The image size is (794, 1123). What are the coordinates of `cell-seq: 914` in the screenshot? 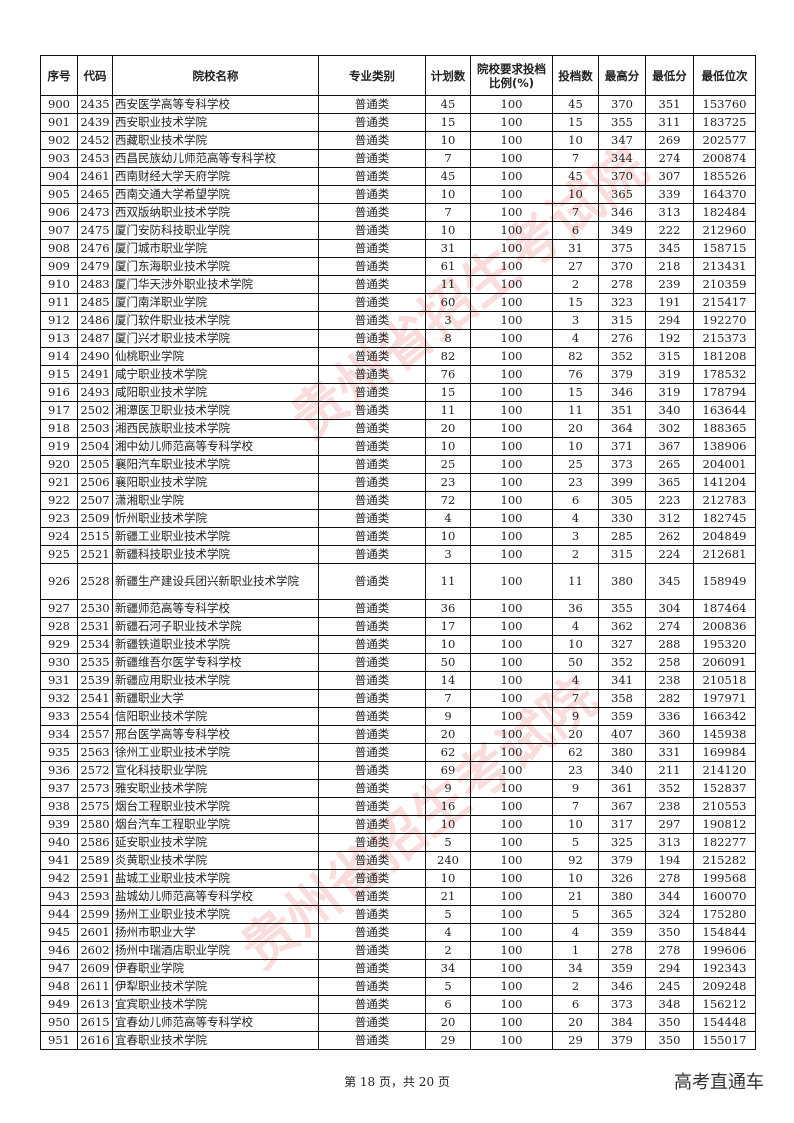 It's located at (59, 356).